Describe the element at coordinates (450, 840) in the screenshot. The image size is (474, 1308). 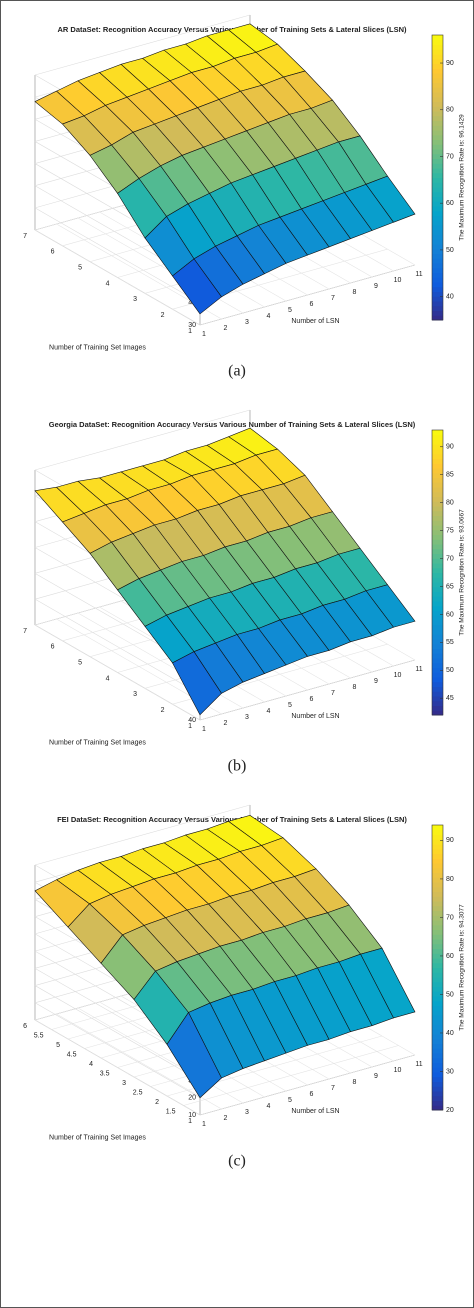
I see `colorbar-tick-label: 90` at that location.